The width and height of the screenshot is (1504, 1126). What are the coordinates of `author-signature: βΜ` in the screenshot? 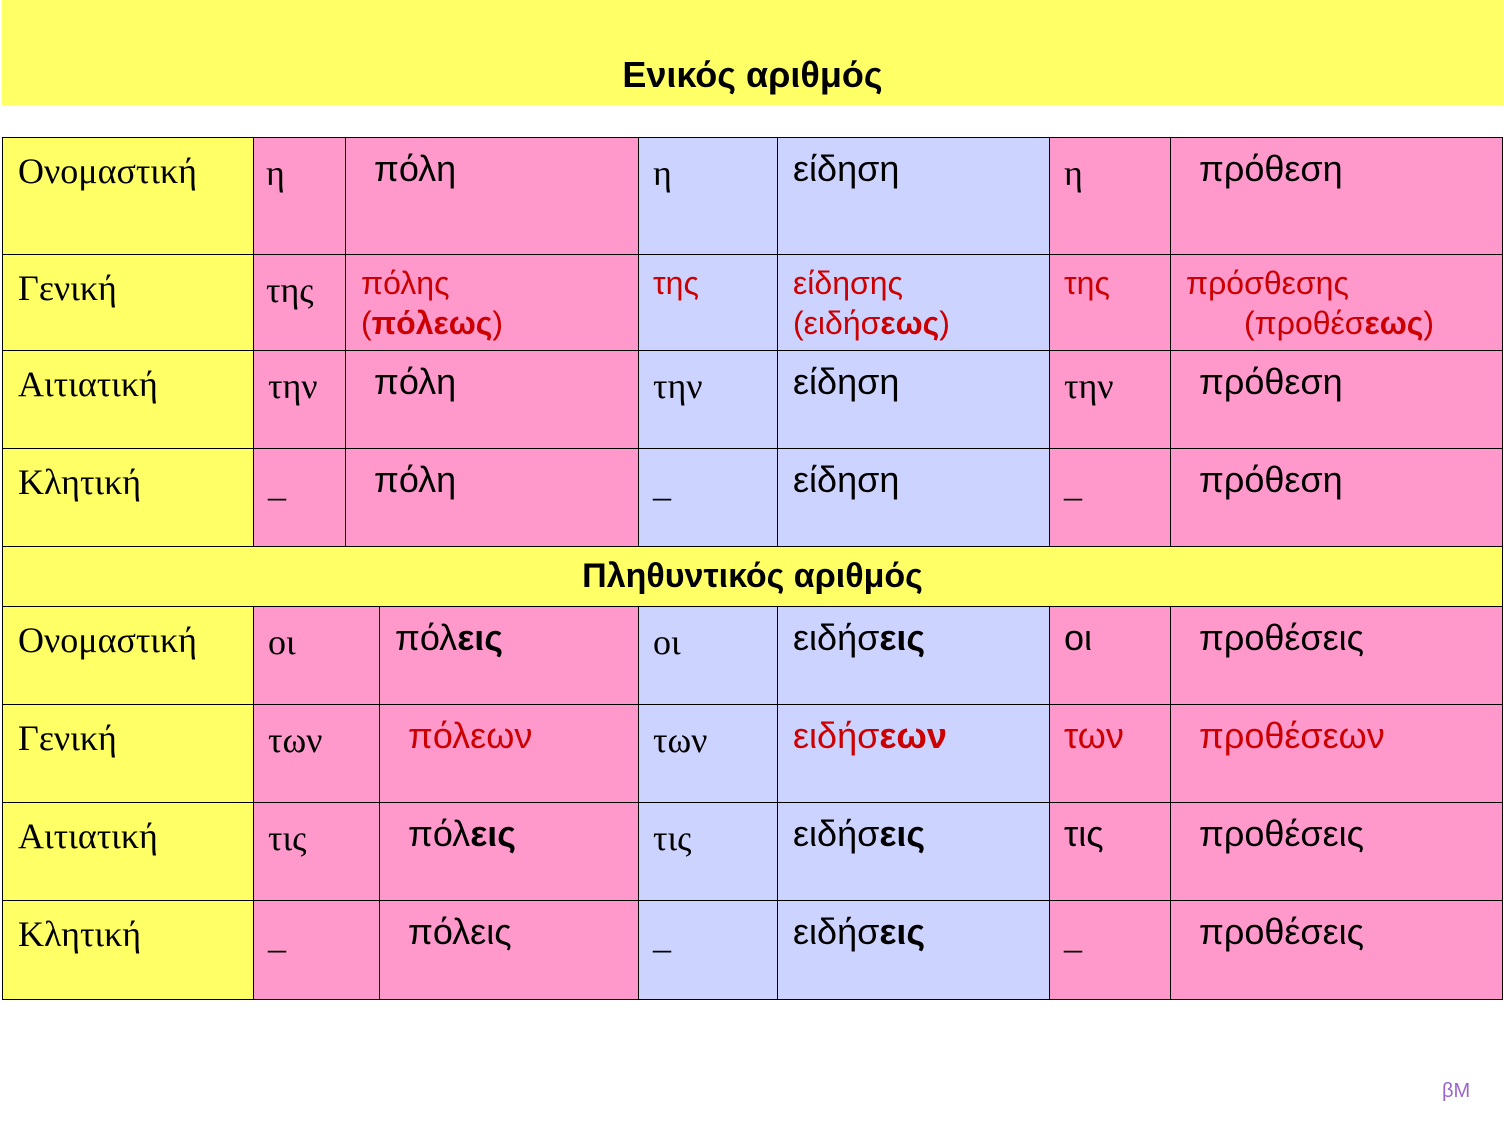 It's located at (1456, 1091).